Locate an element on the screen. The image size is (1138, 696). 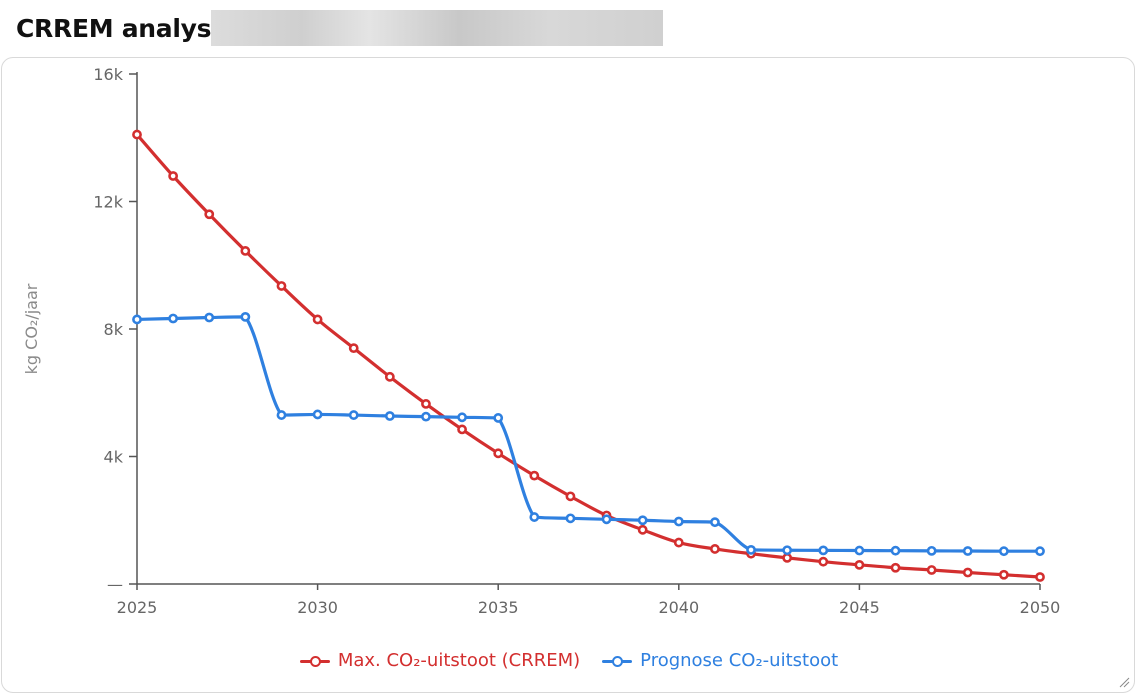
legend-item-2: Prognose CO₂-uitstoot is located at coordinates (720, 660).